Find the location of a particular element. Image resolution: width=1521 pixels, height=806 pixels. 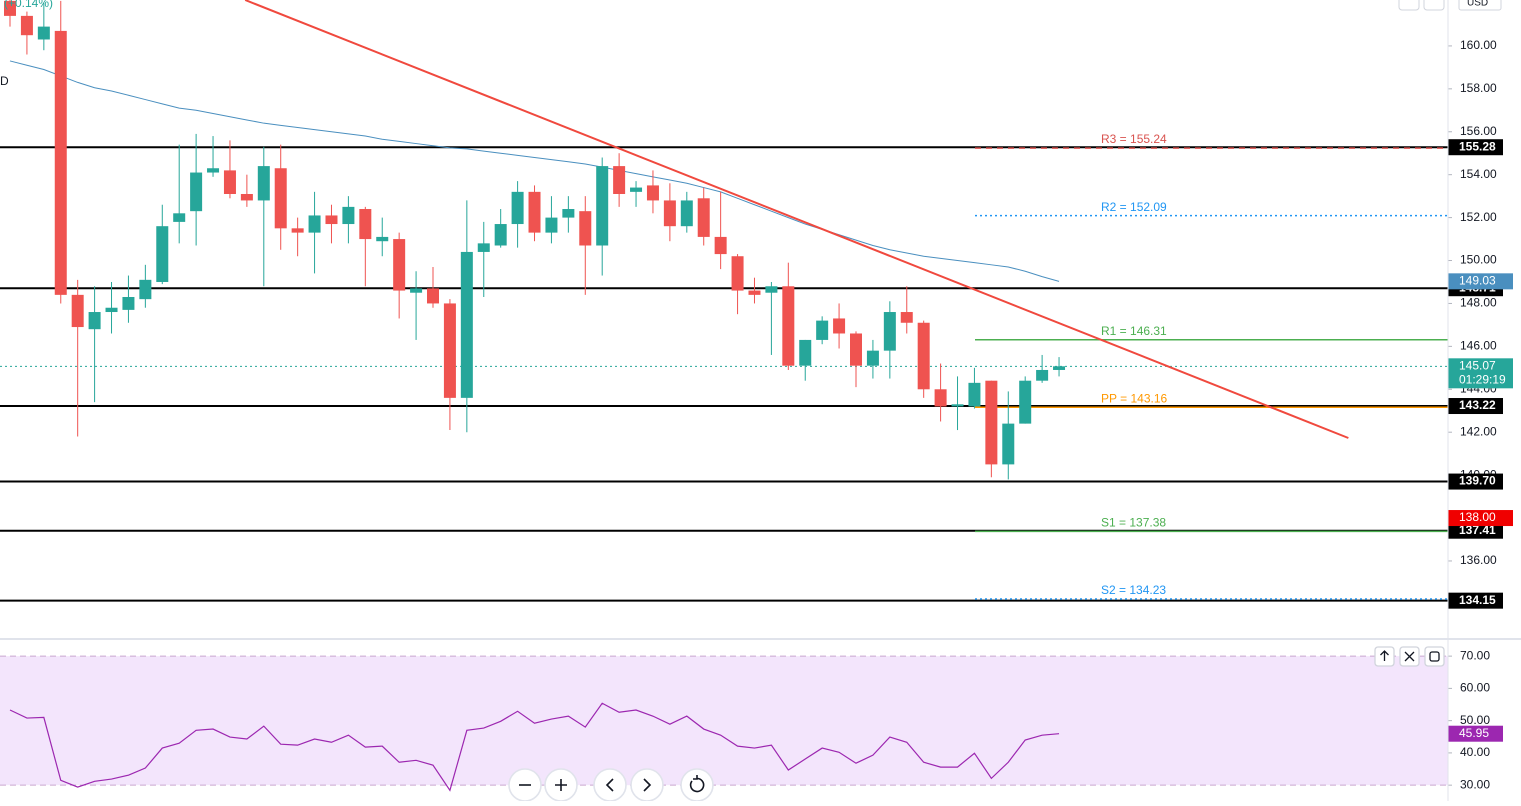

pane-maximize-button is located at coordinates (1434, 656).